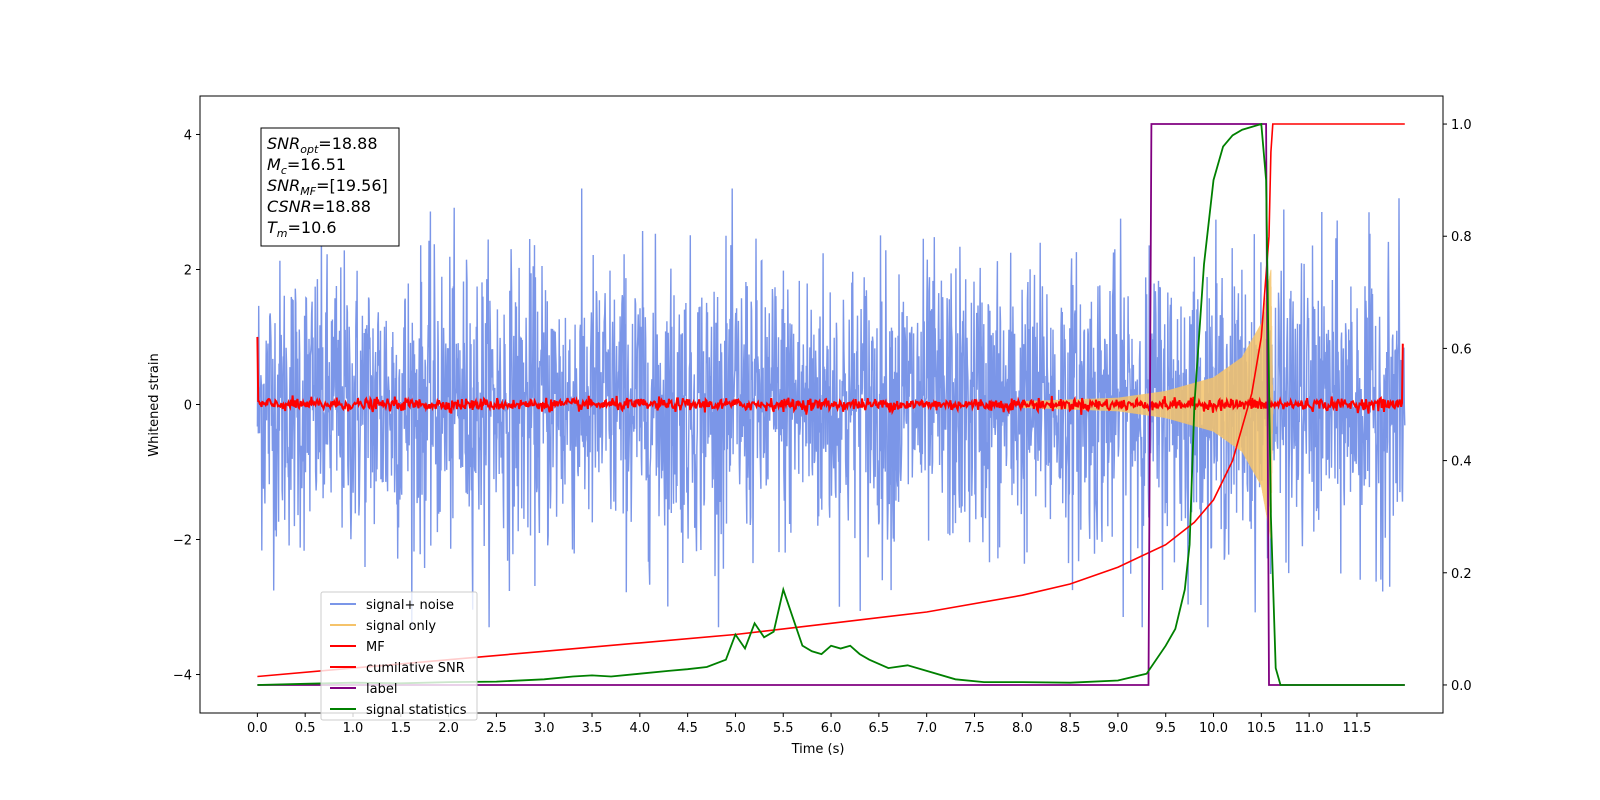 The height and width of the screenshot is (800, 1600). I want to click on info-line-label: M, so click(274, 164).